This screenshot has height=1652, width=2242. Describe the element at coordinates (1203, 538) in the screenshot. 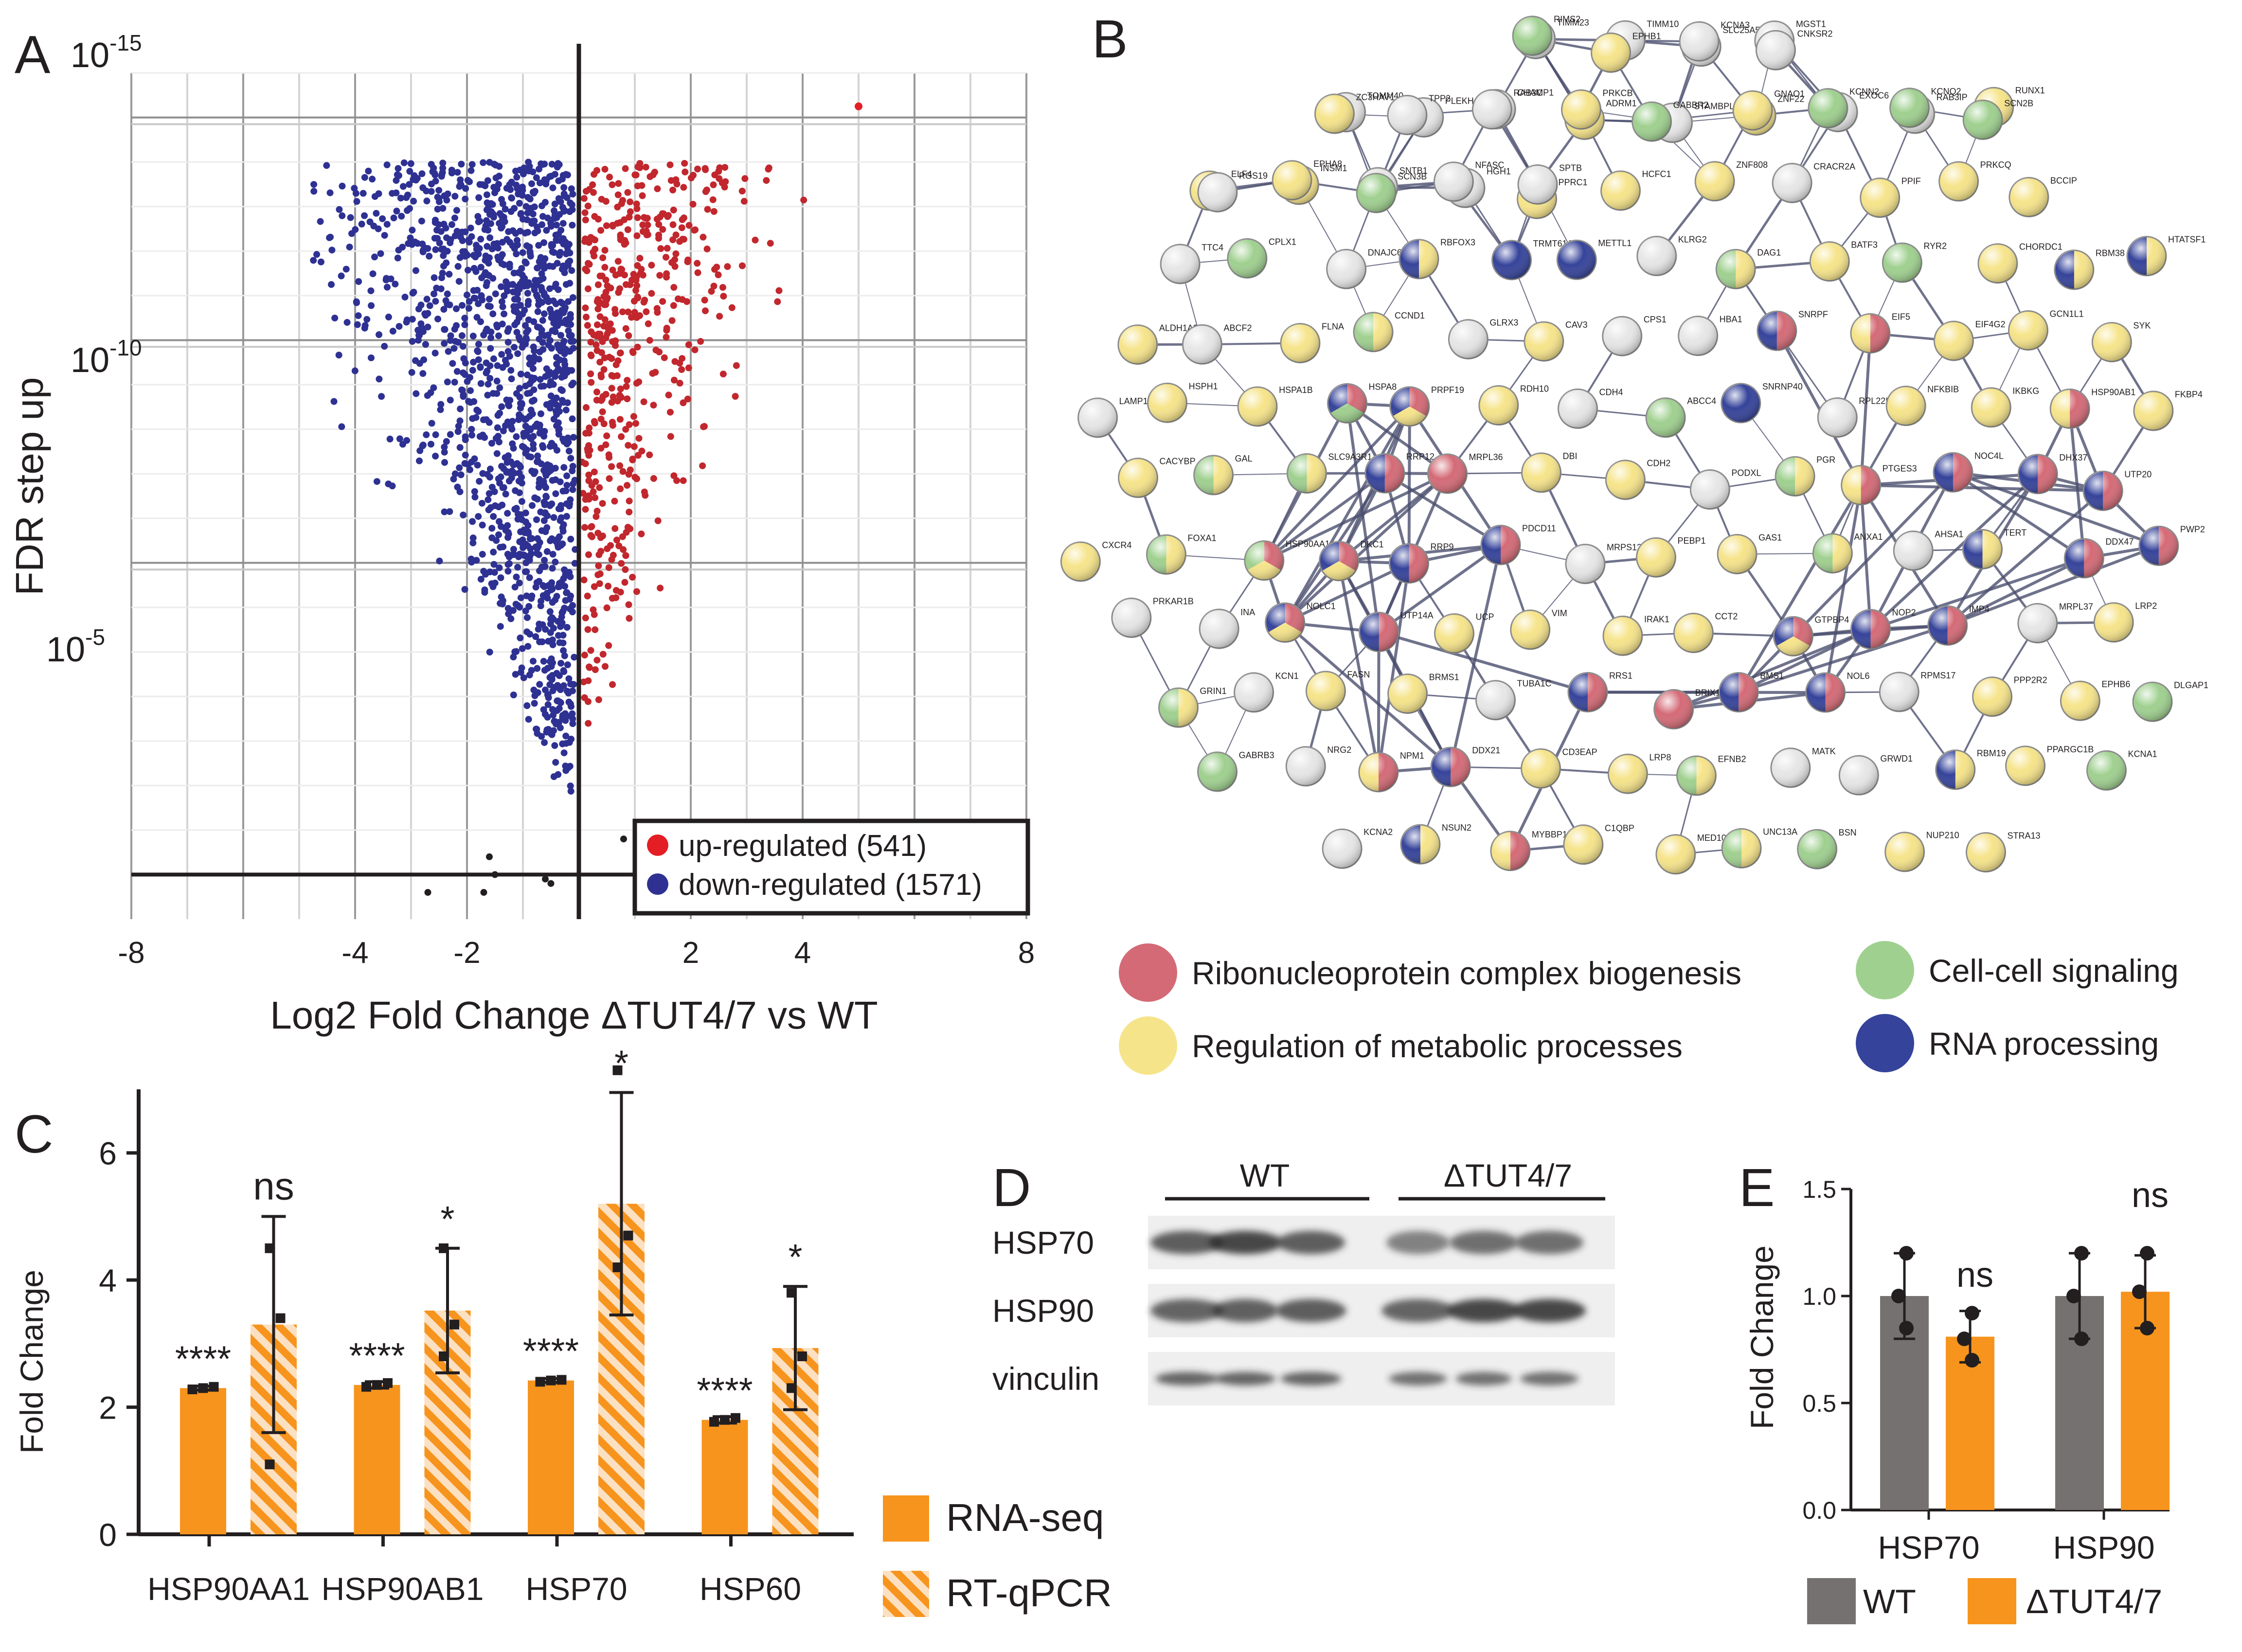

I see `network-node-label: FOXA1` at that location.